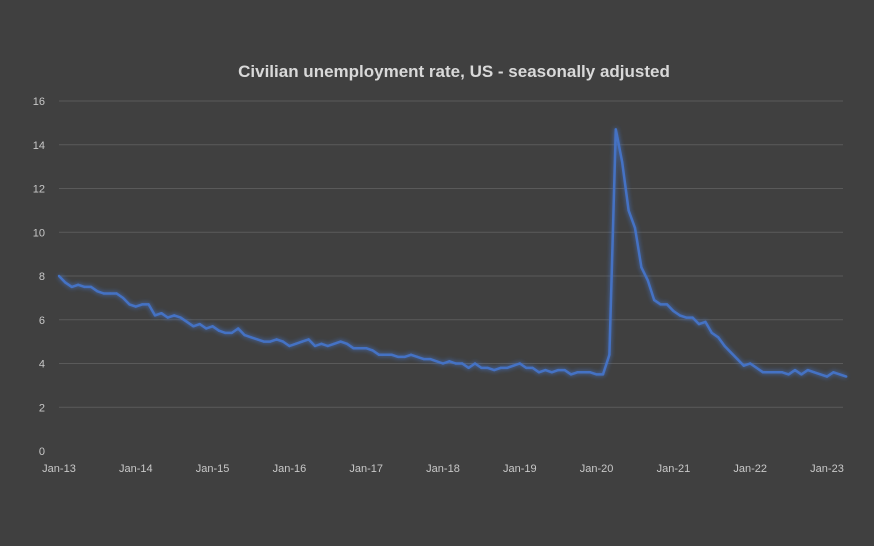  I want to click on x-tick-label: Jan-14, so click(136, 469).